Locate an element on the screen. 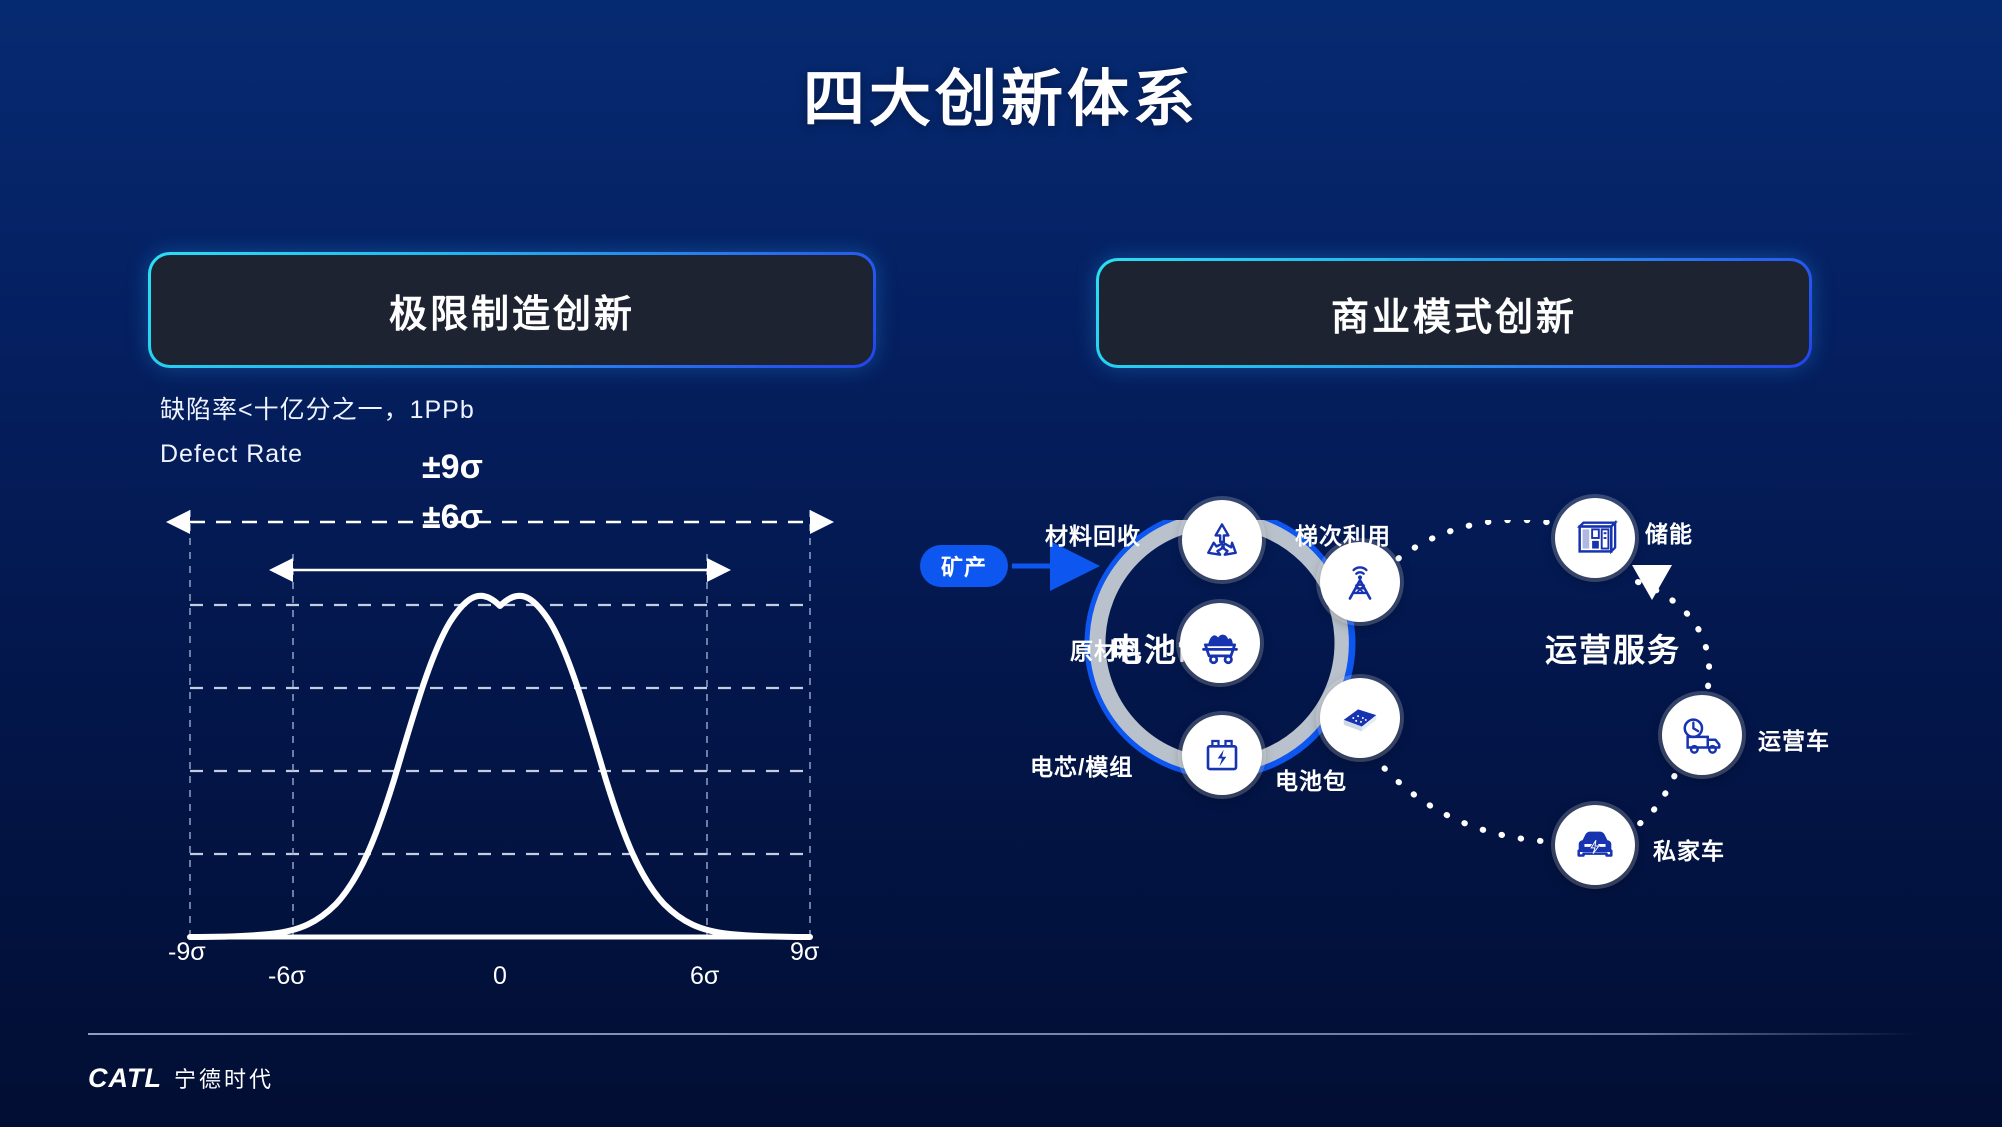  node-label-operation-vehicle: 运营车 is located at coordinates (1794, 741).